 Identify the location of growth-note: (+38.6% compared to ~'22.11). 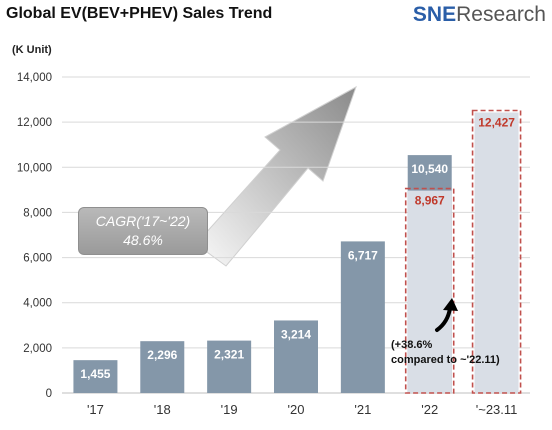
(445, 353).